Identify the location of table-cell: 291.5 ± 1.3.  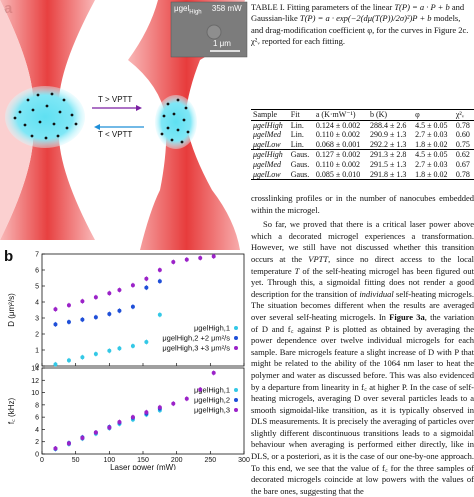
(388, 164).